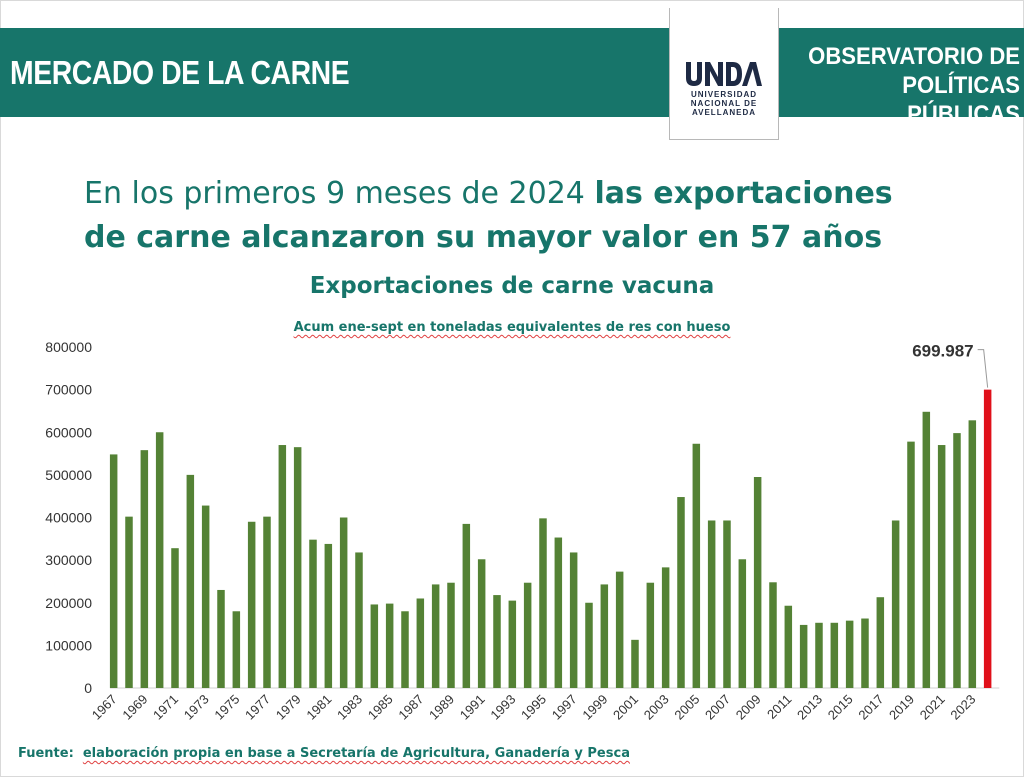 The image size is (1024, 777). Describe the element at coordinates (68, 603) in the screenshot. I see `y-tick-label: 200000` at that location.